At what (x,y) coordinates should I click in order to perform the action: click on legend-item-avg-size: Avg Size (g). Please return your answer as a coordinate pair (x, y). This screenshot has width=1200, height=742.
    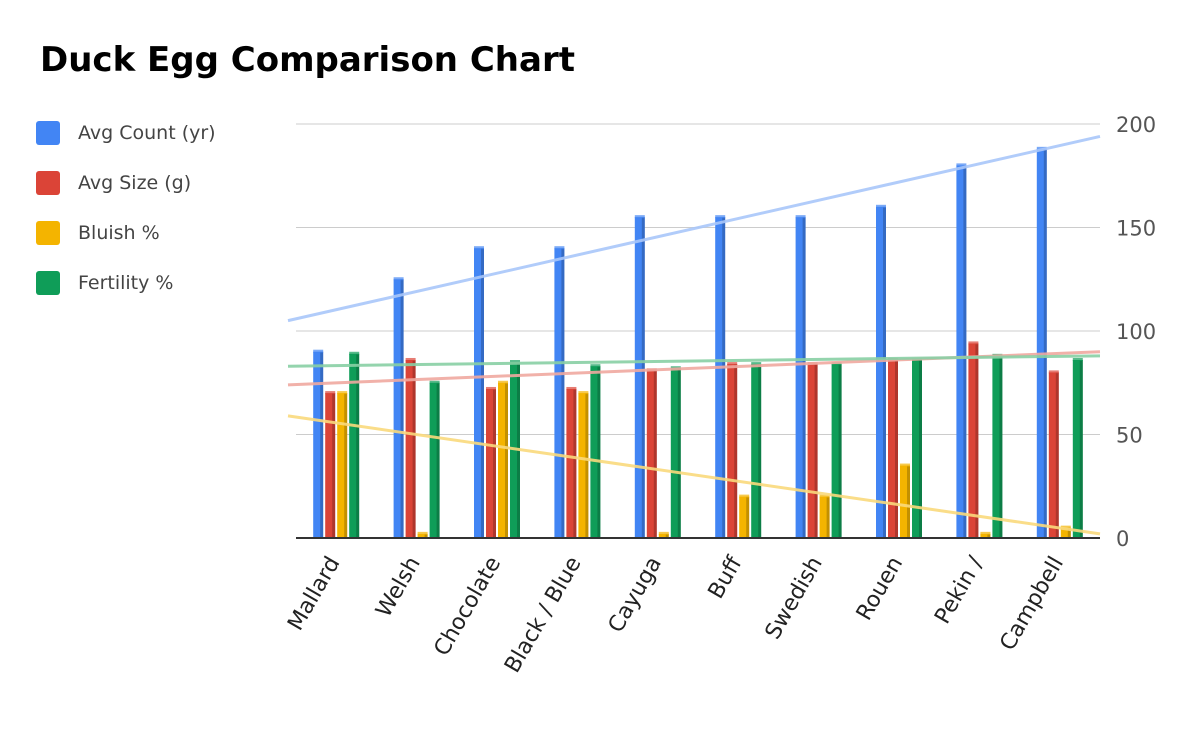
    Looking at the image, I should click on (126, 183).